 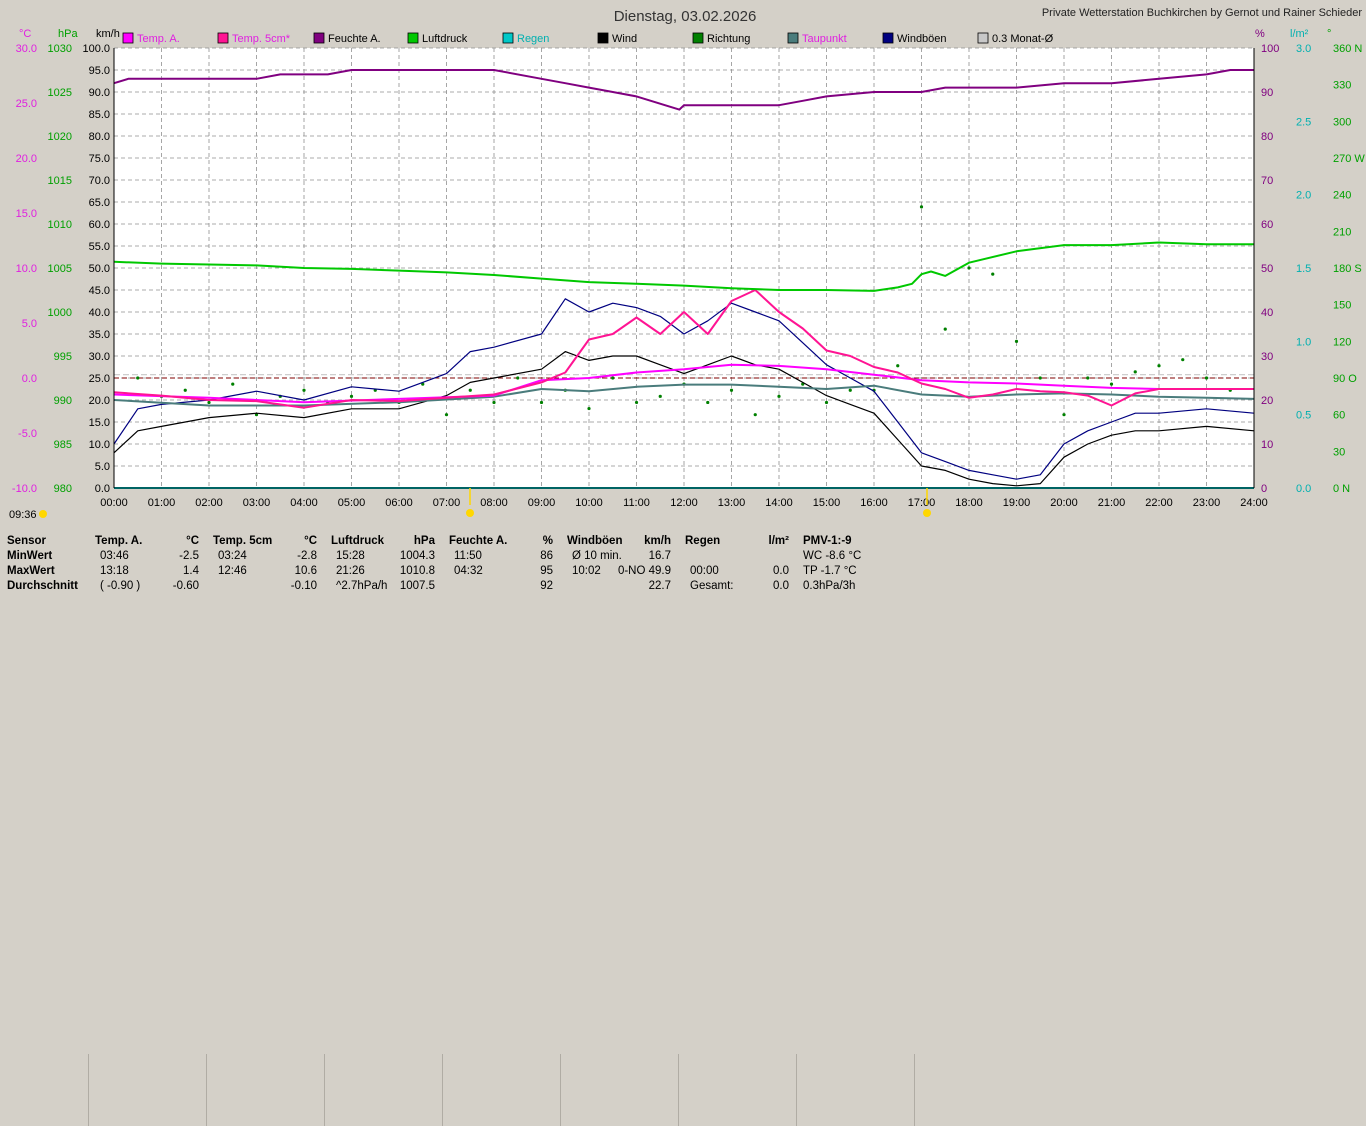 I want to click on right-axis-tick-label: 270 W, so click(x=1349, y=159).